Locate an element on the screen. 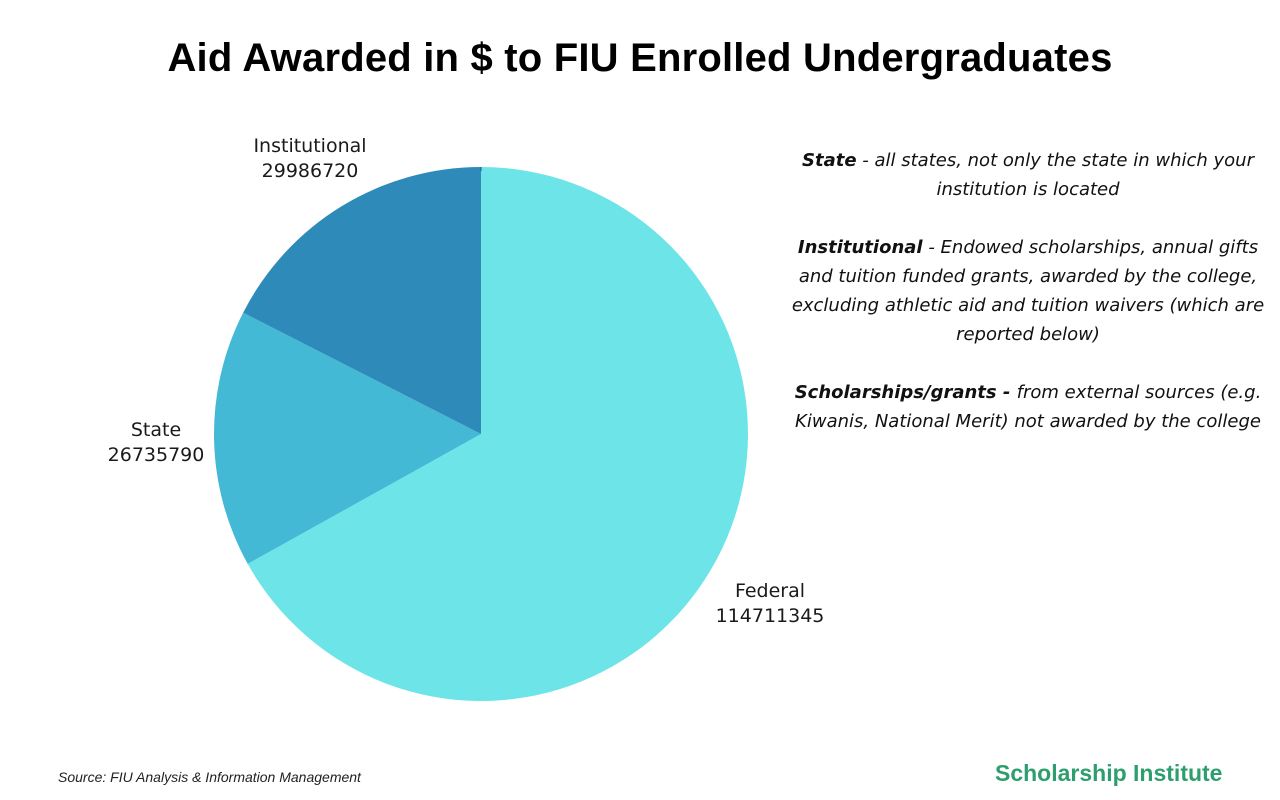 The height and width of the screenshot is (800, 1280). slice-label-federal-name: Federal is located at coordinates (770, 591).